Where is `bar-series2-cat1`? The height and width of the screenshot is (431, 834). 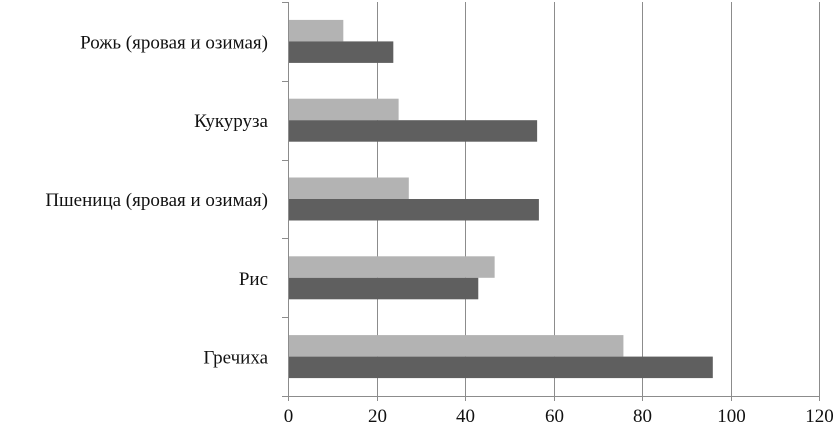 bar-series2-cat1 is located at coordinates (341, 52).